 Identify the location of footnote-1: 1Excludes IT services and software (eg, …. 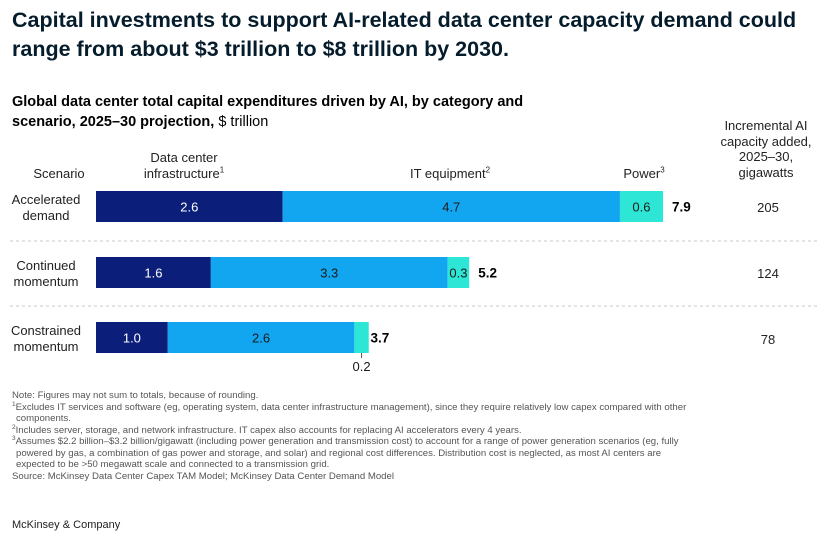
(407, 407).